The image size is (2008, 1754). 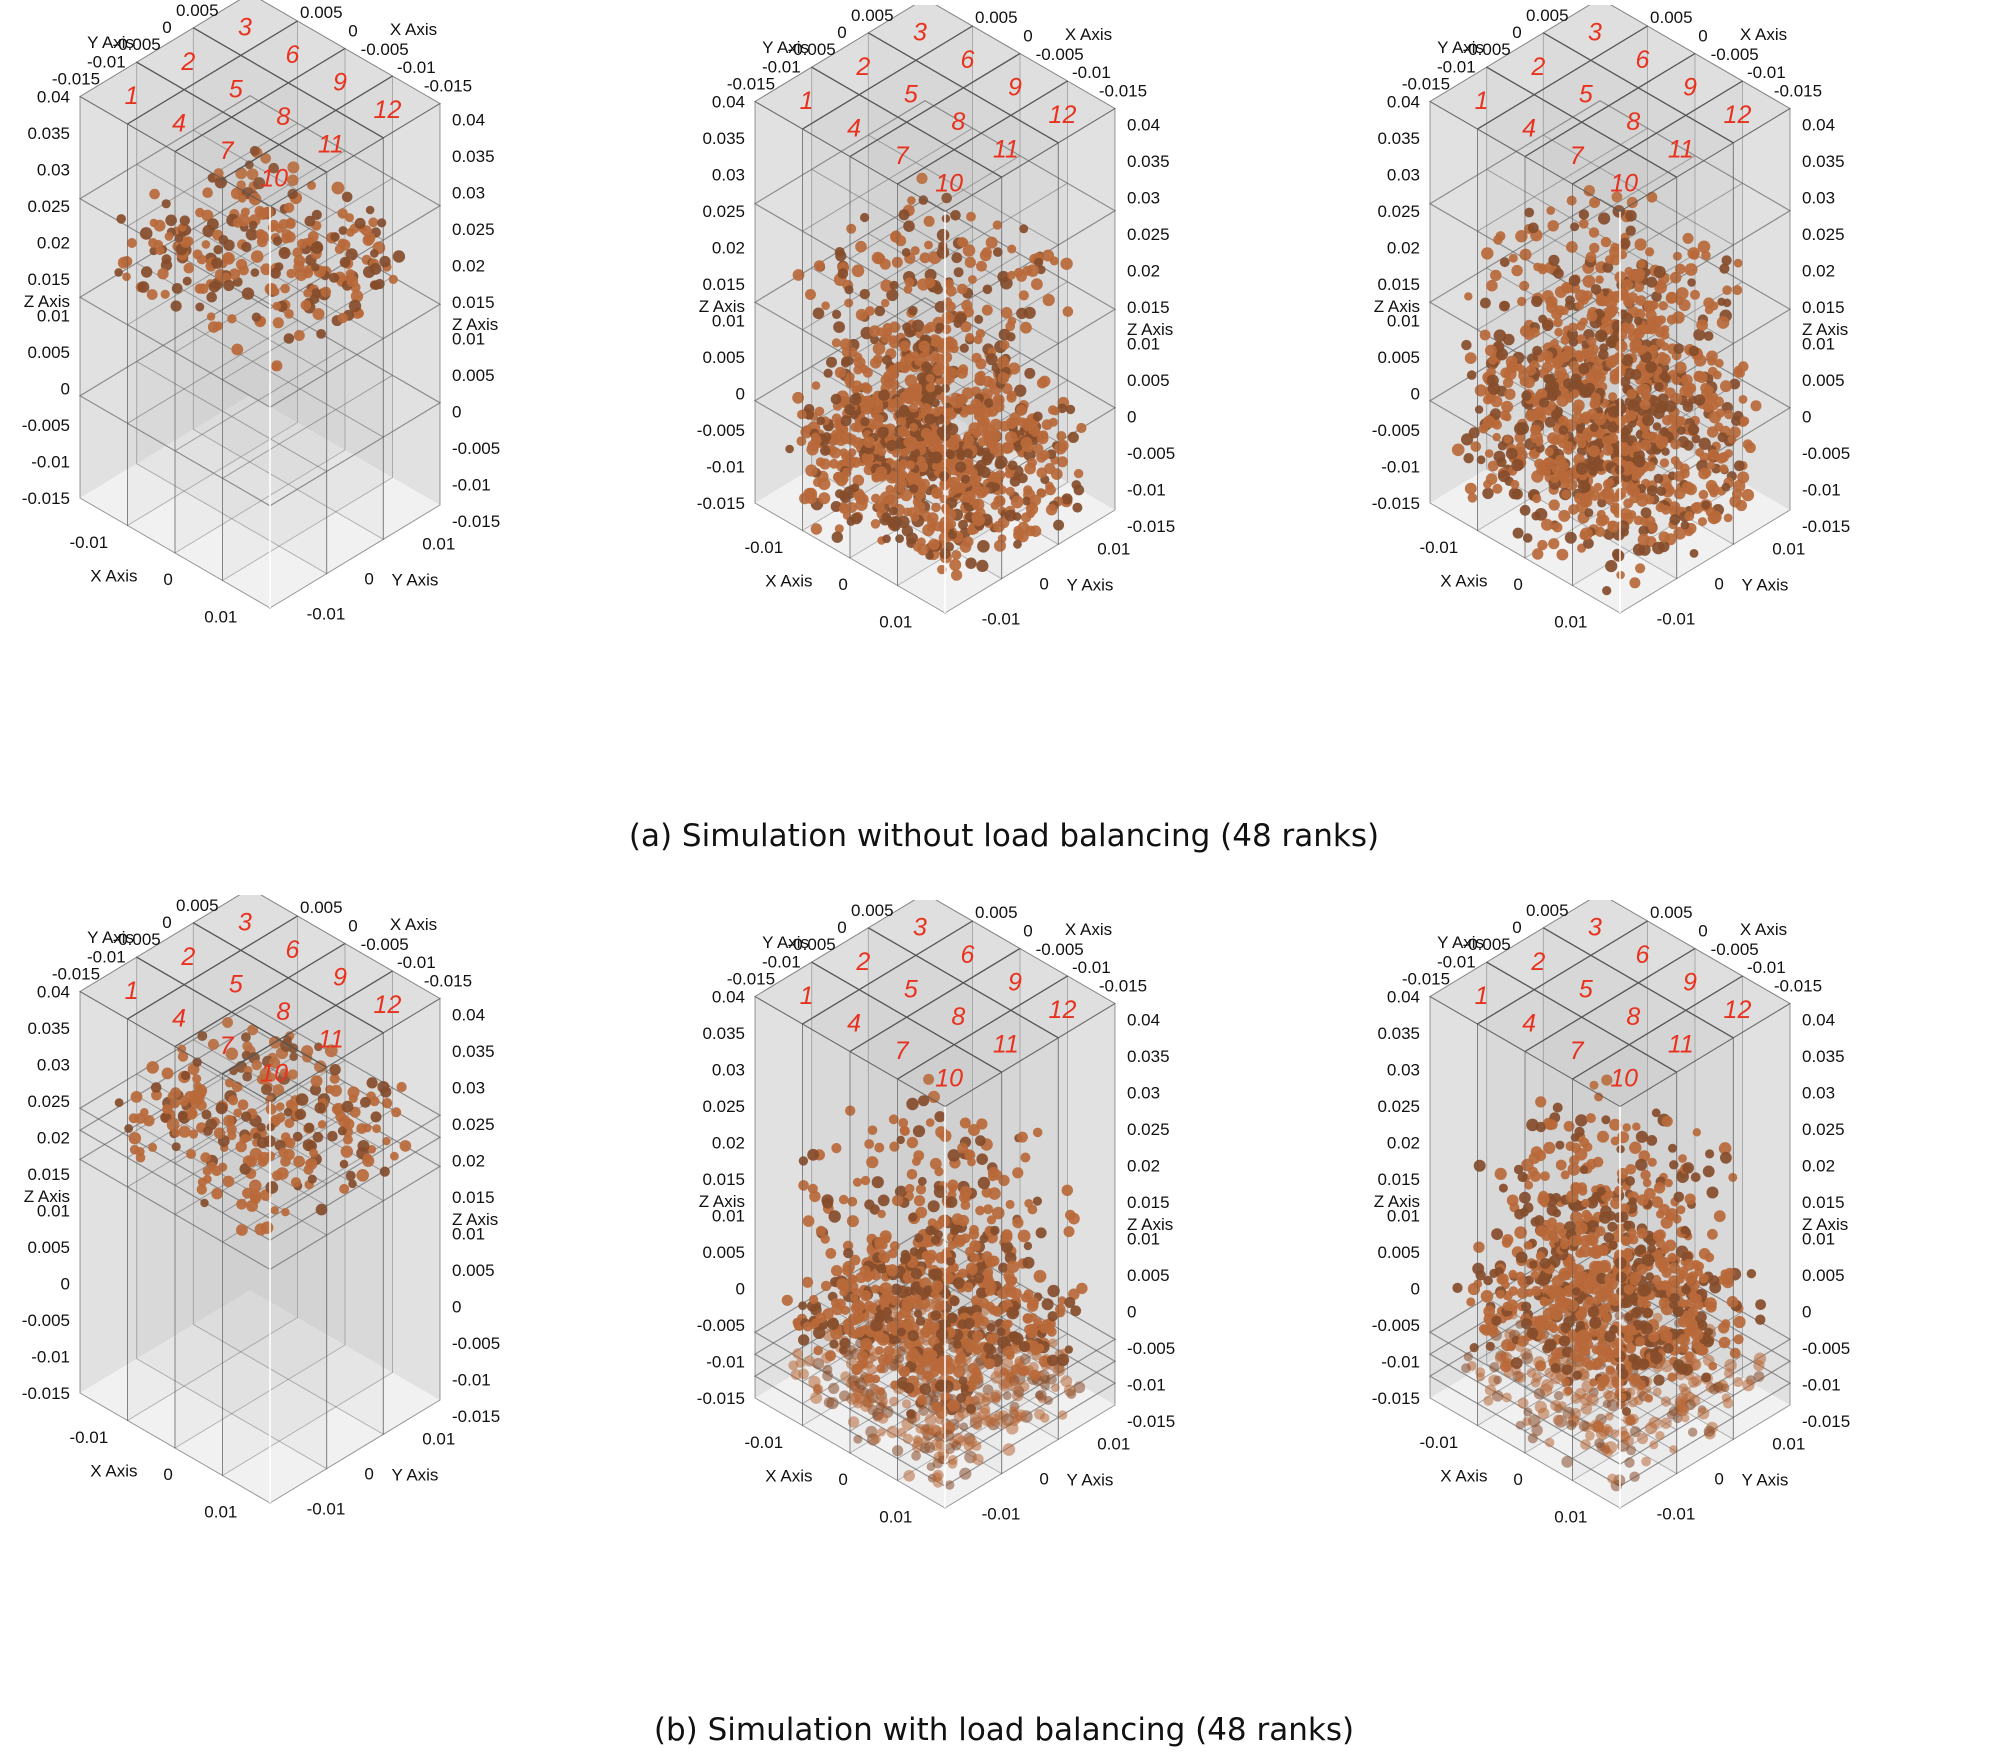 I want to click on y-tick-label: -0.01, so click(x=326, y=1508).